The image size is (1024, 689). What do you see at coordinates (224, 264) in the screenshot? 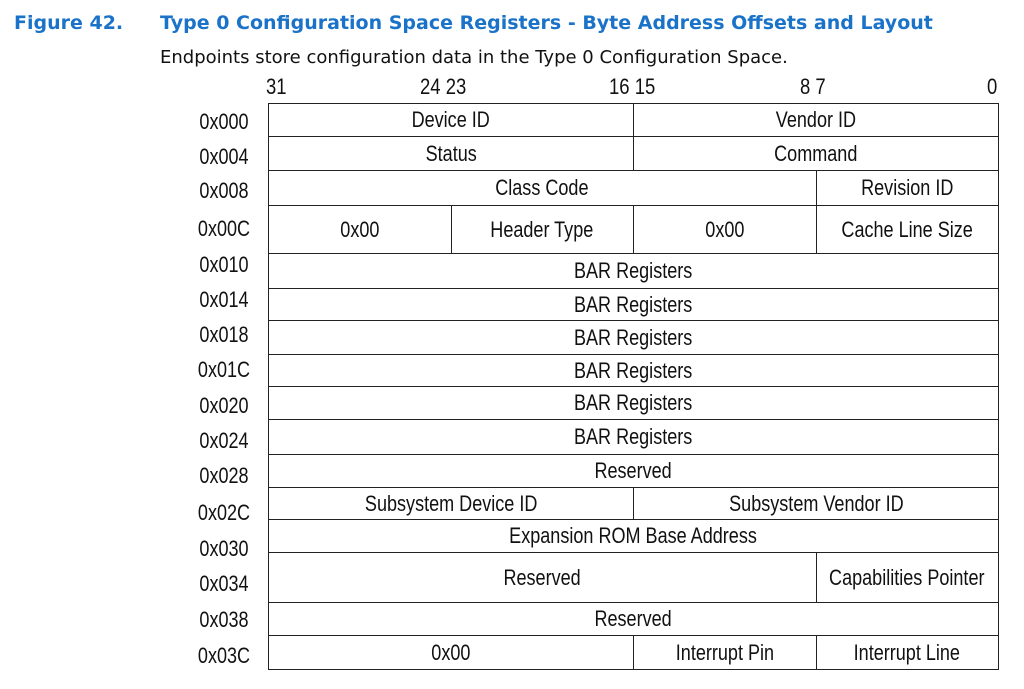
I see `offset-label: 0x010` at bounding box center [224, 264].